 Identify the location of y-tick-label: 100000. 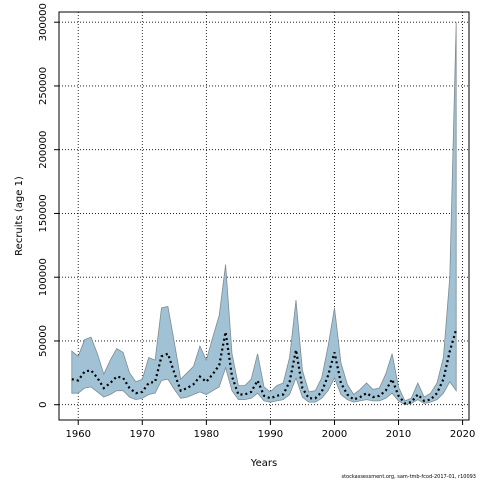
(43, 277).